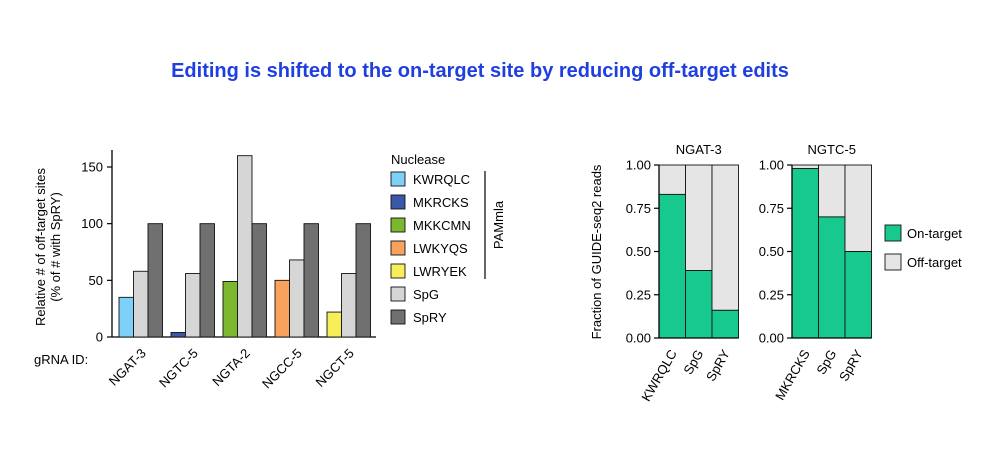 The width and height of the screenshot is (1000, 468). What do you see at coordinates (440, 248) in the screenshot?
I see `legend-label: LWKYQS` at bounding box center [440, 248].